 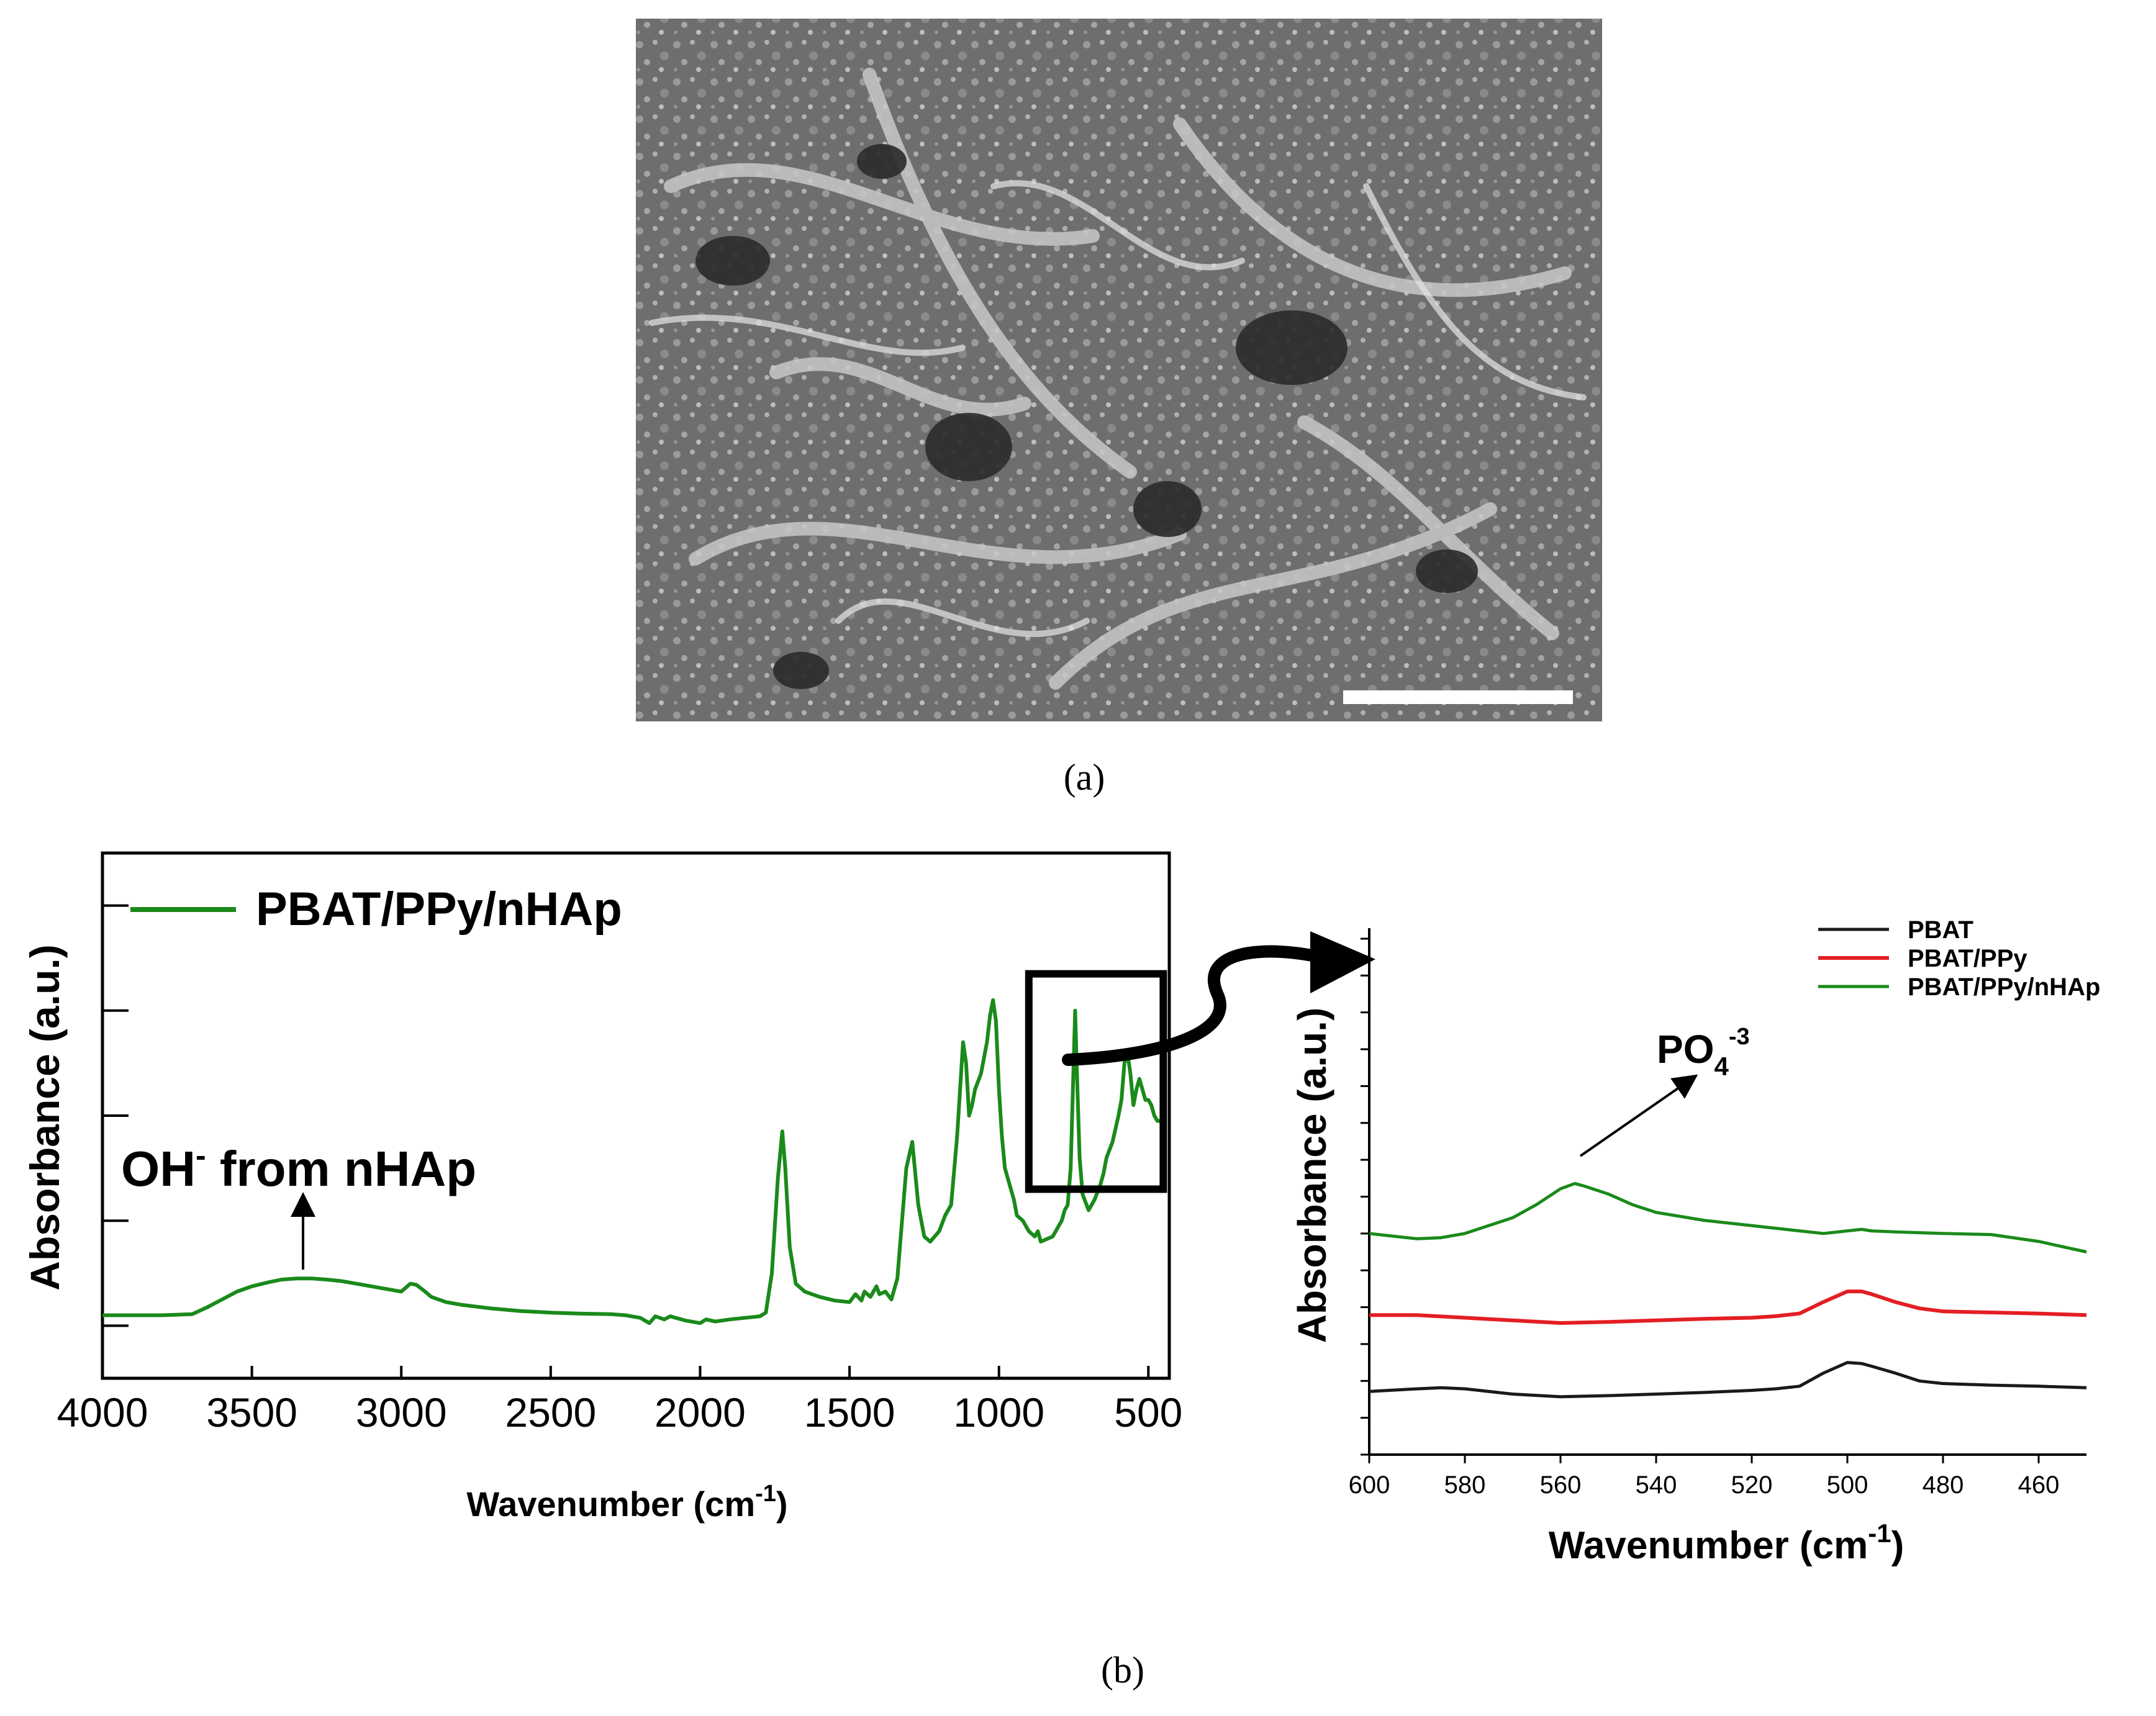 What do you see at coordinates (1656, 1485) in the screenshot?
I see `inset-x-tick-label: 540` at bounding box center [1656, 1485].